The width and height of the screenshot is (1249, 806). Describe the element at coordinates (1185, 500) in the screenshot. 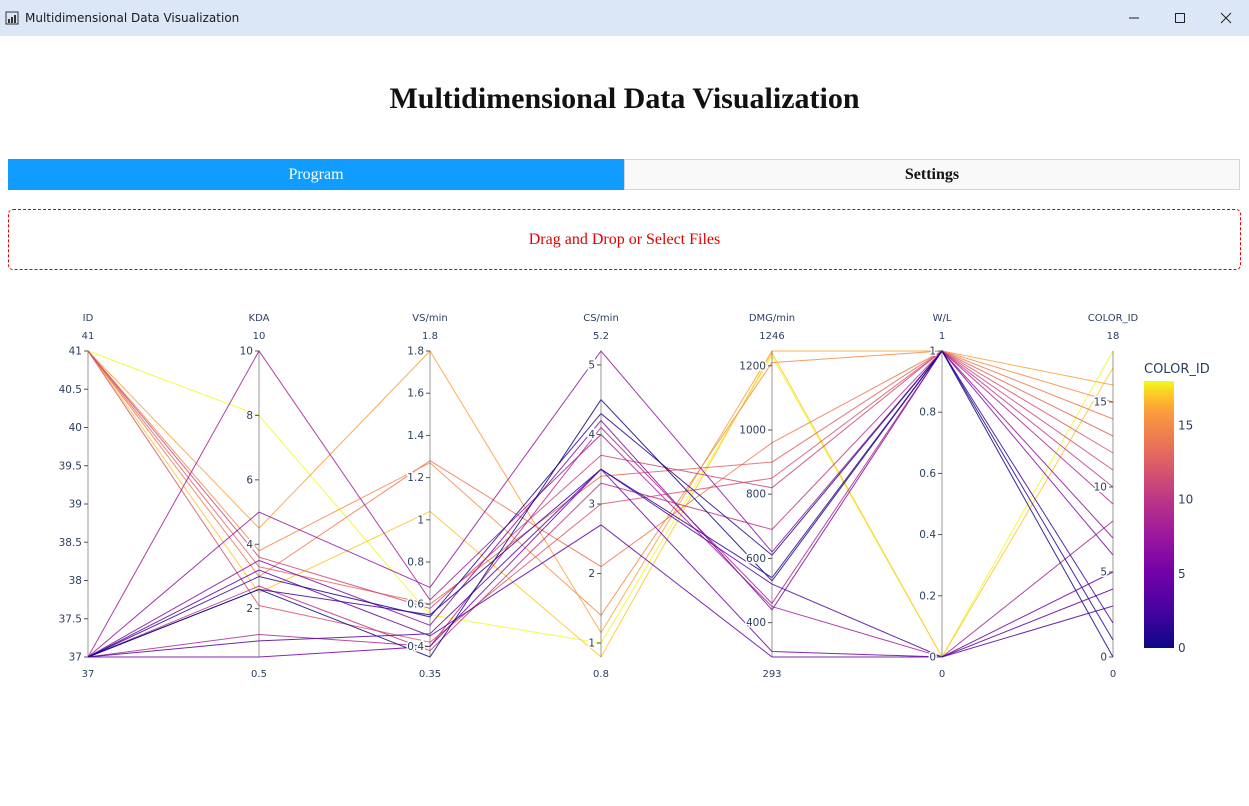

I see `colorbar-tick-label-2: 10` at that location.